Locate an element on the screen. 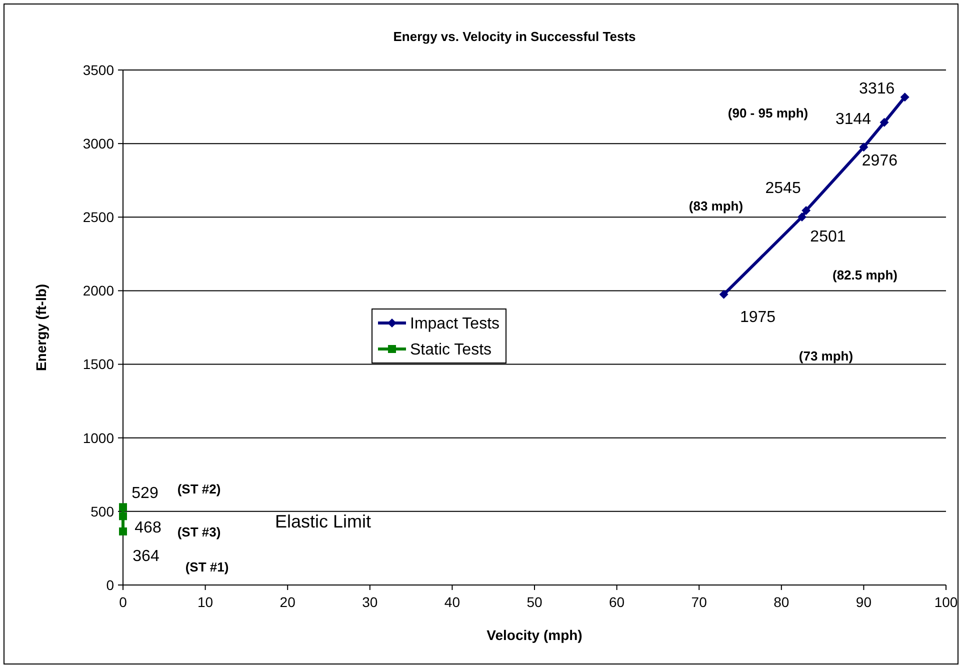 The image size is (962, 668). data-label: 2501 is located at coordinates (828, 237).